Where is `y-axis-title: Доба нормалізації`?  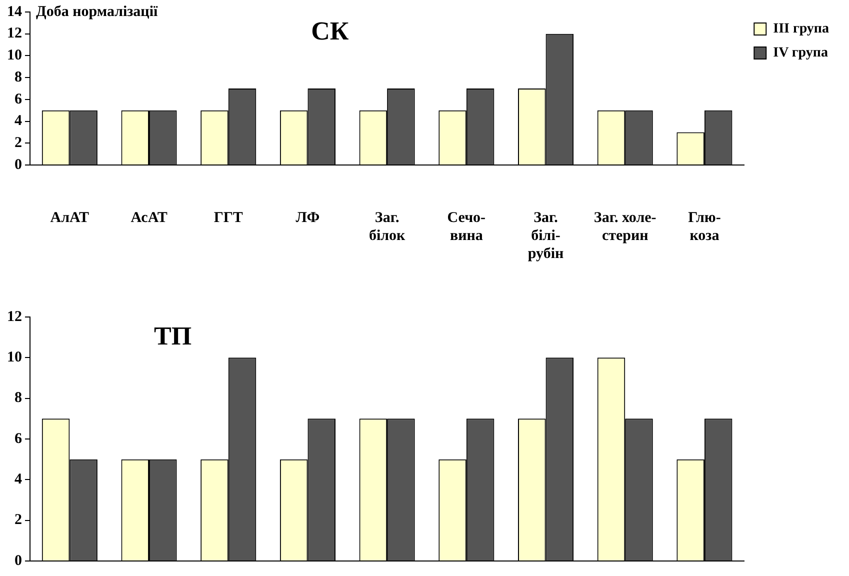 y-axis-title: Доба нормалізації is located at coordinates (97, 12).